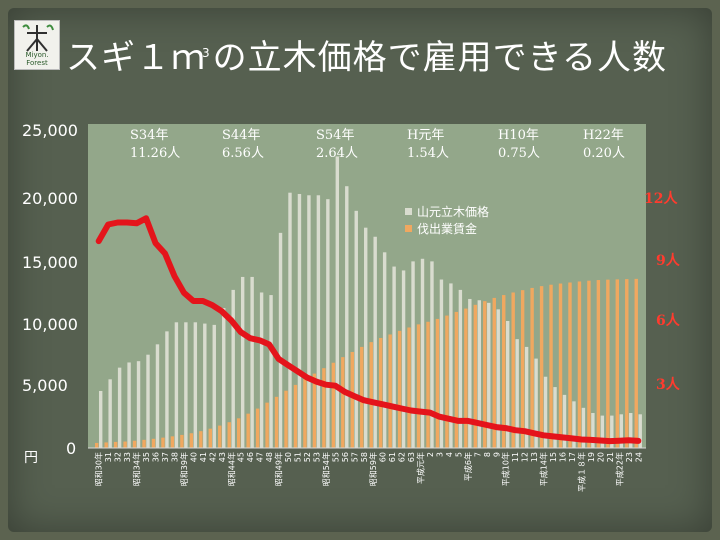 Image resolution: width=720 pixels, height=540 pixels. What do you see at coordinates (408, 228) in the screenshot?
I see `legend-swatch-wage` at bounding box center [408, 228].